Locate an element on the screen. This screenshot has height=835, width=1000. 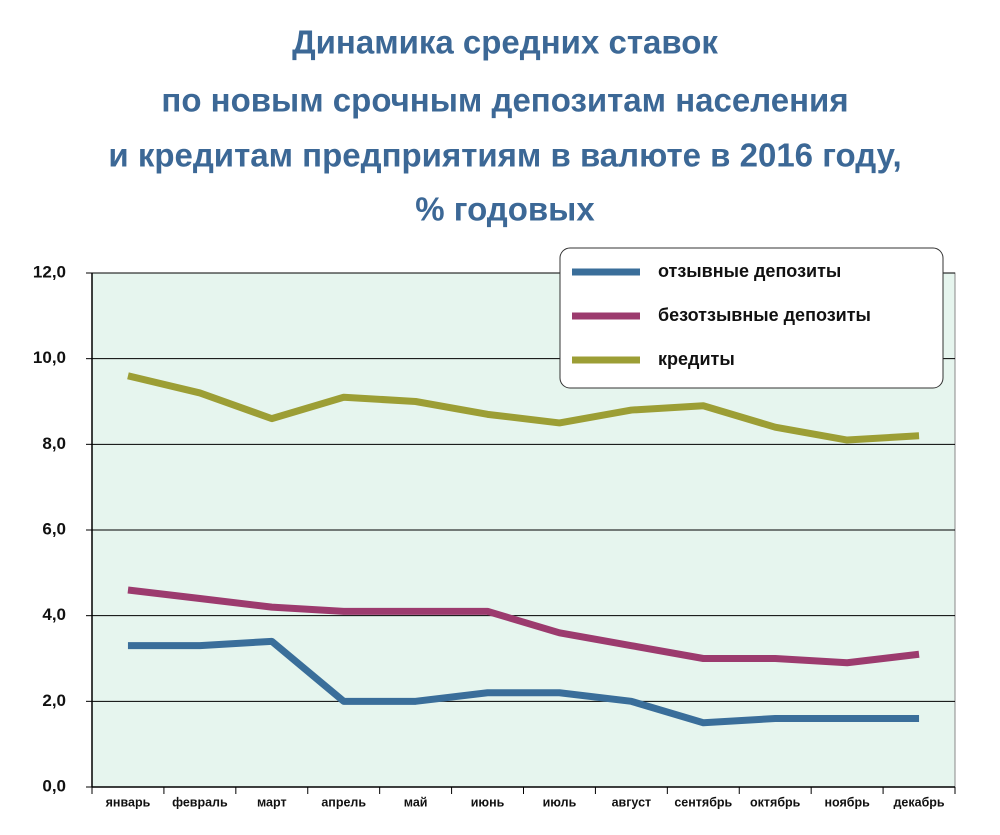
y-tick-label: 8,0 is located at coordinates (54, 443).